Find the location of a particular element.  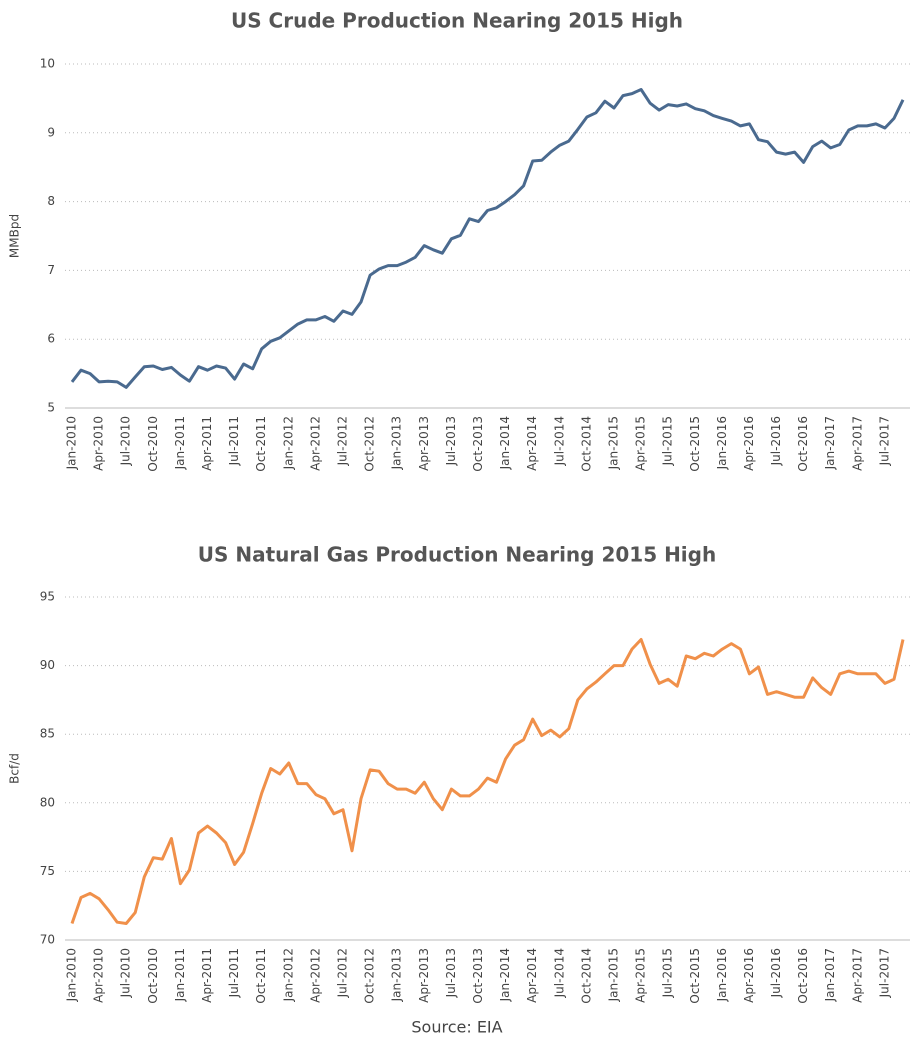

y-tick-label: 70 is located at coordinates (47, 940).